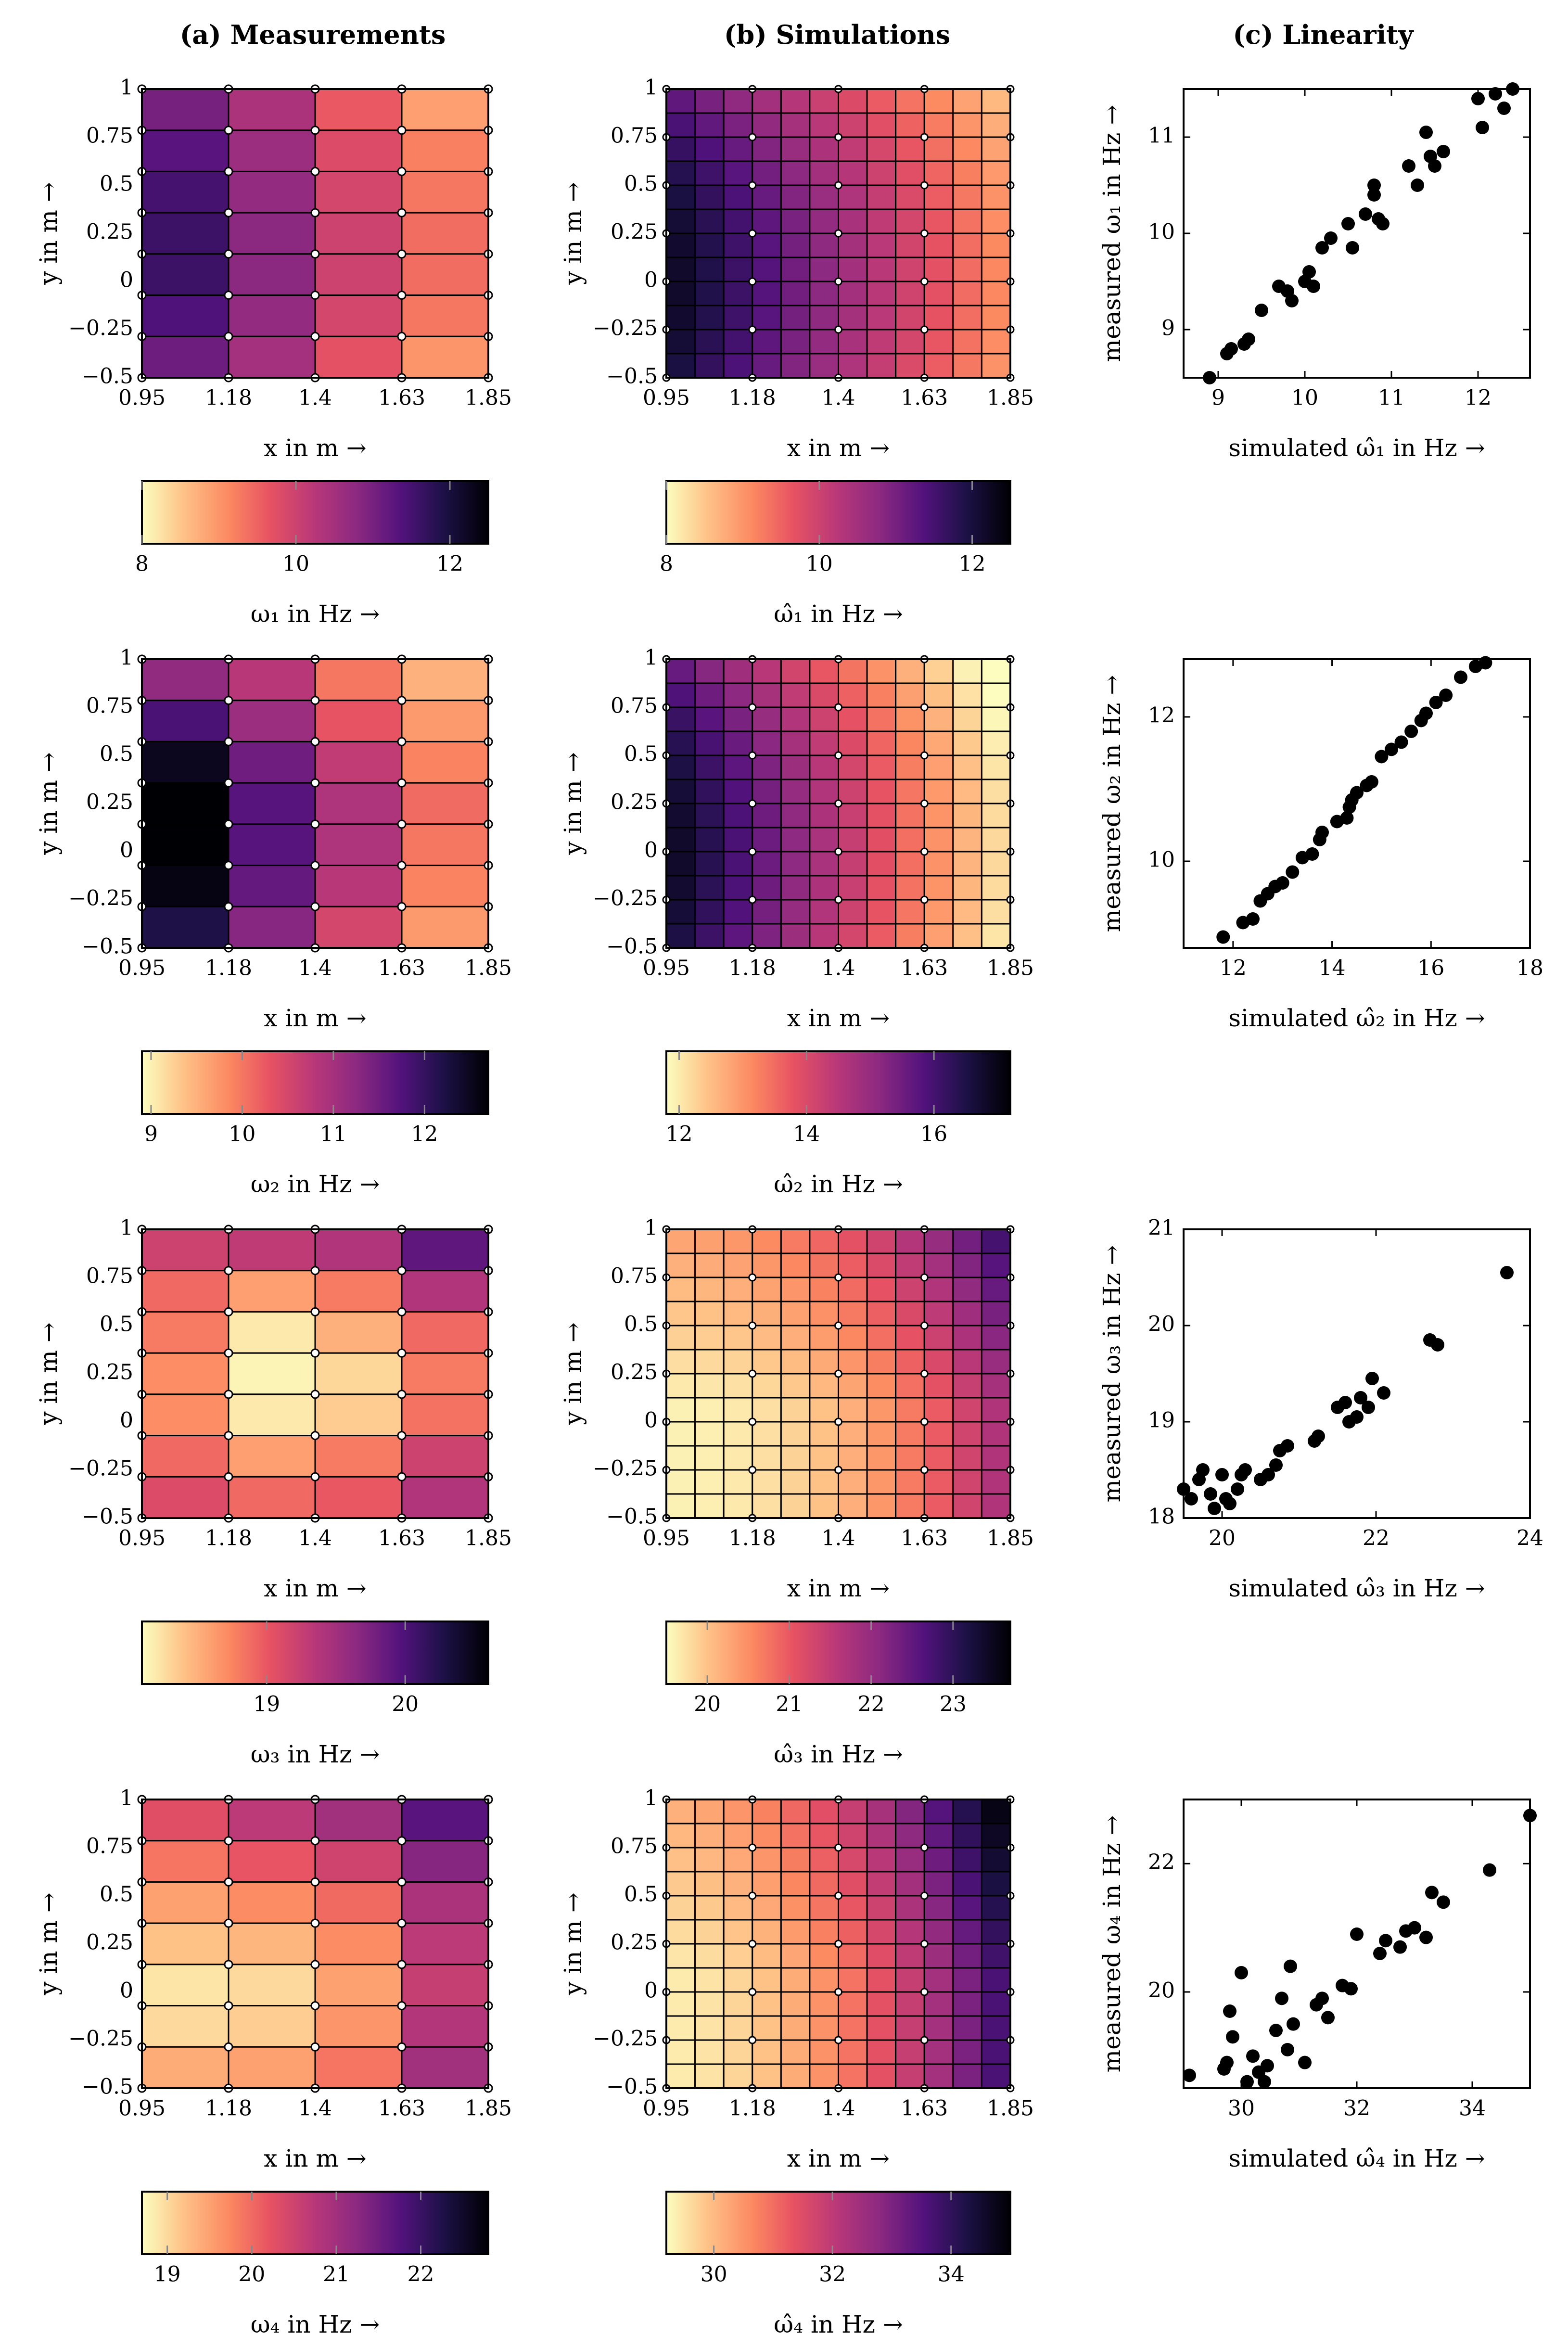 The image size is (1568, 2348). What do you see at coordinates (641, 184) in the screenshot?
I see `y-tick-label: 0.5` at bounding box center [641, 184].